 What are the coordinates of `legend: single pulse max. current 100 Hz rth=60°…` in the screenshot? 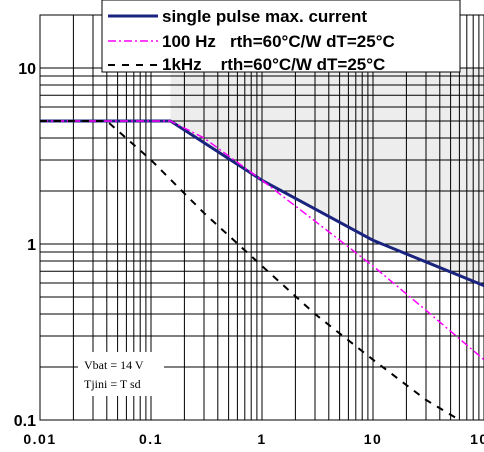 It's located at (281, 37).